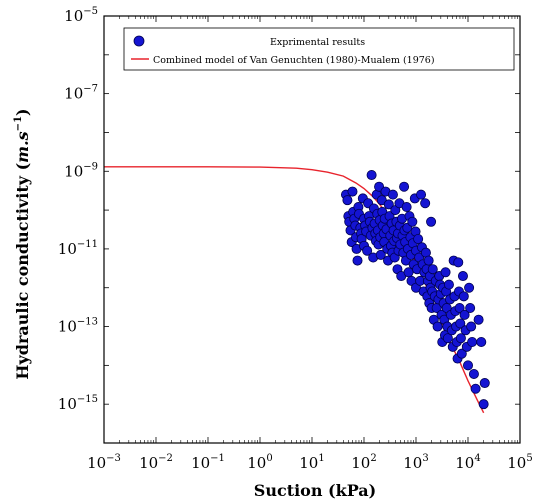 This screenshot has height=504, width=544. I want to click on y-axis-title-exp: −1, so click(18, 123).